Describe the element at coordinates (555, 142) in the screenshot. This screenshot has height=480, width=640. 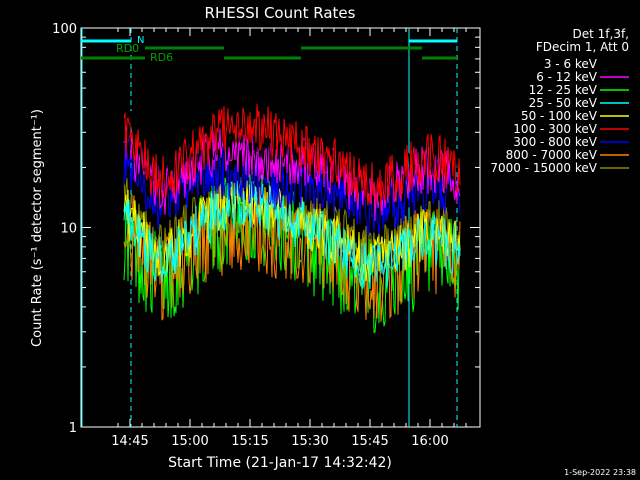
I see `legend-label: 300 - 800 keV` at that location.